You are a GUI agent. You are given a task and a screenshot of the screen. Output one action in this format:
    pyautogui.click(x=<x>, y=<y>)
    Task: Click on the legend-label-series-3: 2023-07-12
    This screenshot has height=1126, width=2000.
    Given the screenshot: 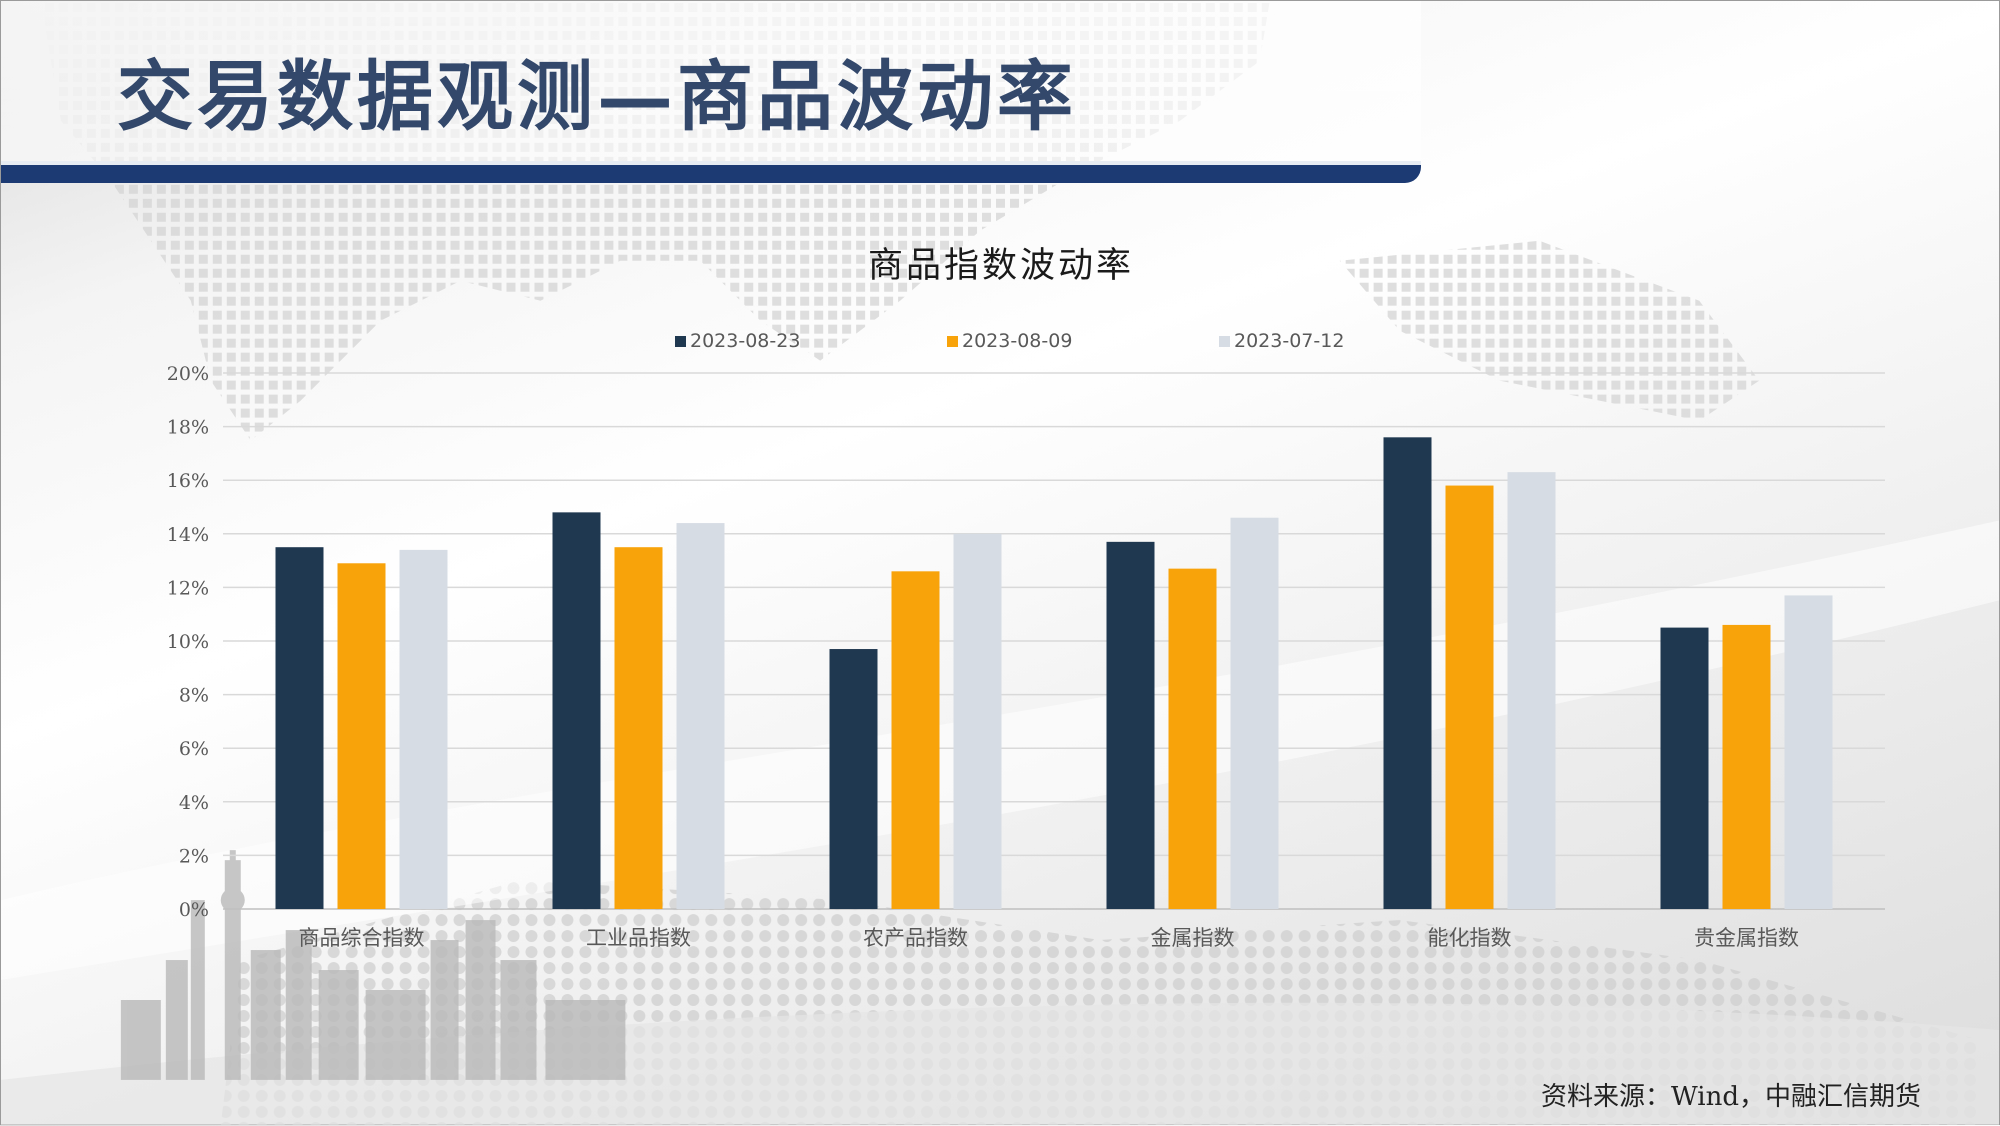 What is the action you would take?
    pyautogui.click(x=1289, y=341)
    